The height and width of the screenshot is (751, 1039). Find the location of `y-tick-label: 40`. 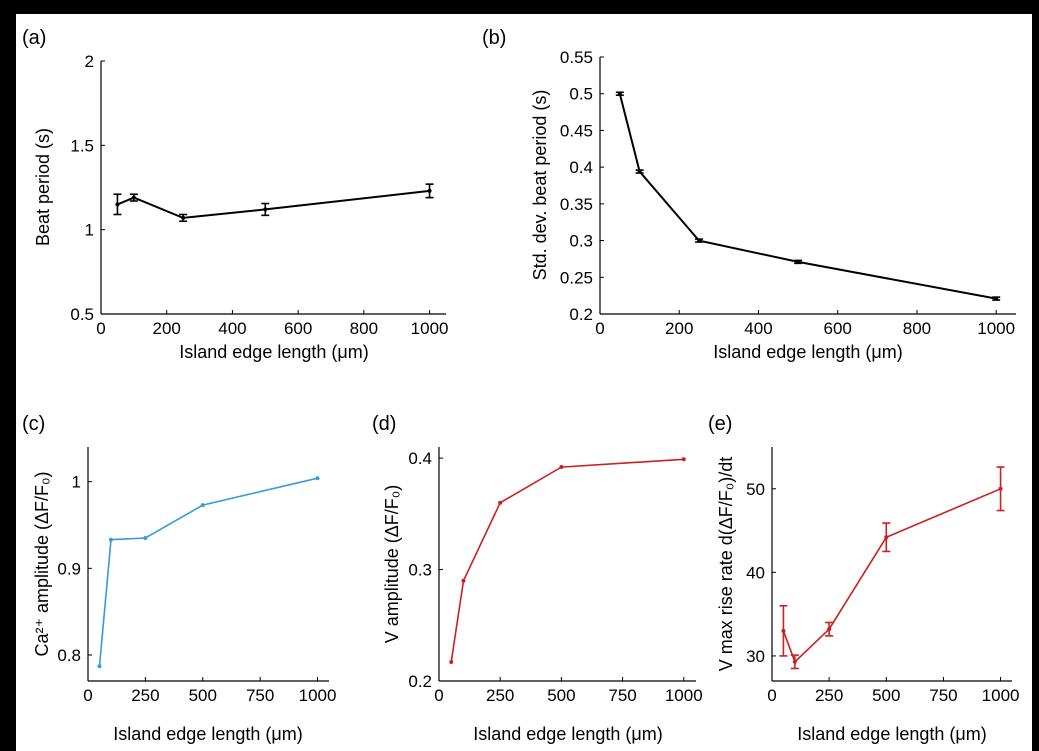

y-tick-label: 40 is located at coordinates (755, 572).